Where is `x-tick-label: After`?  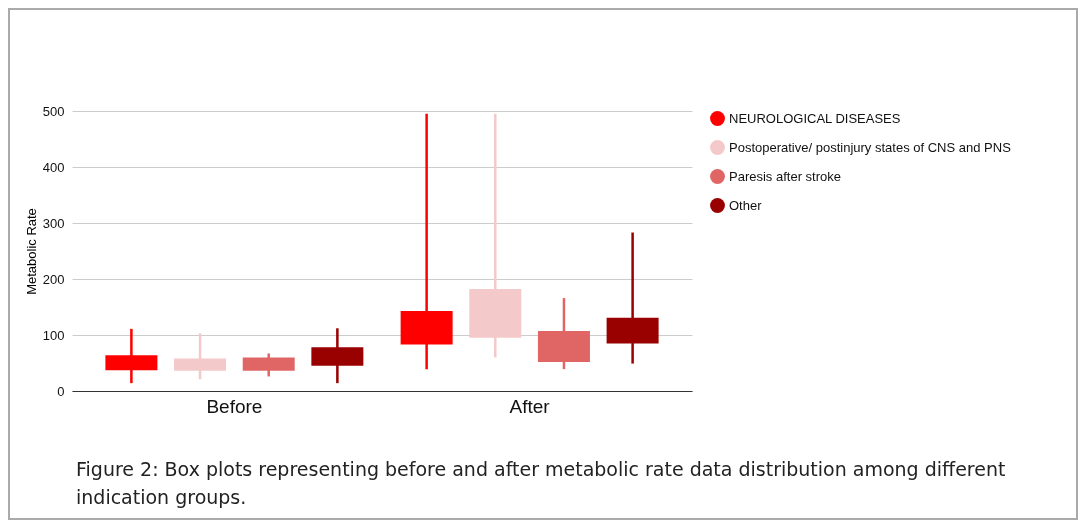 x-tick-label: After is located at coordinates (530, 406).